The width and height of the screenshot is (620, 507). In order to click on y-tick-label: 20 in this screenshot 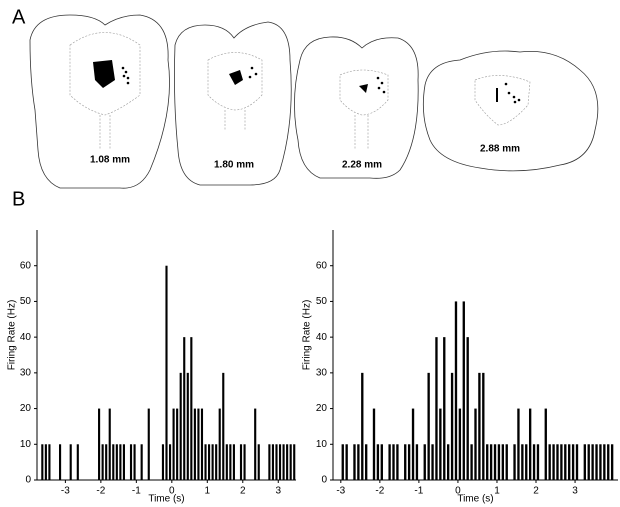, I will do `click(26, 408)`.